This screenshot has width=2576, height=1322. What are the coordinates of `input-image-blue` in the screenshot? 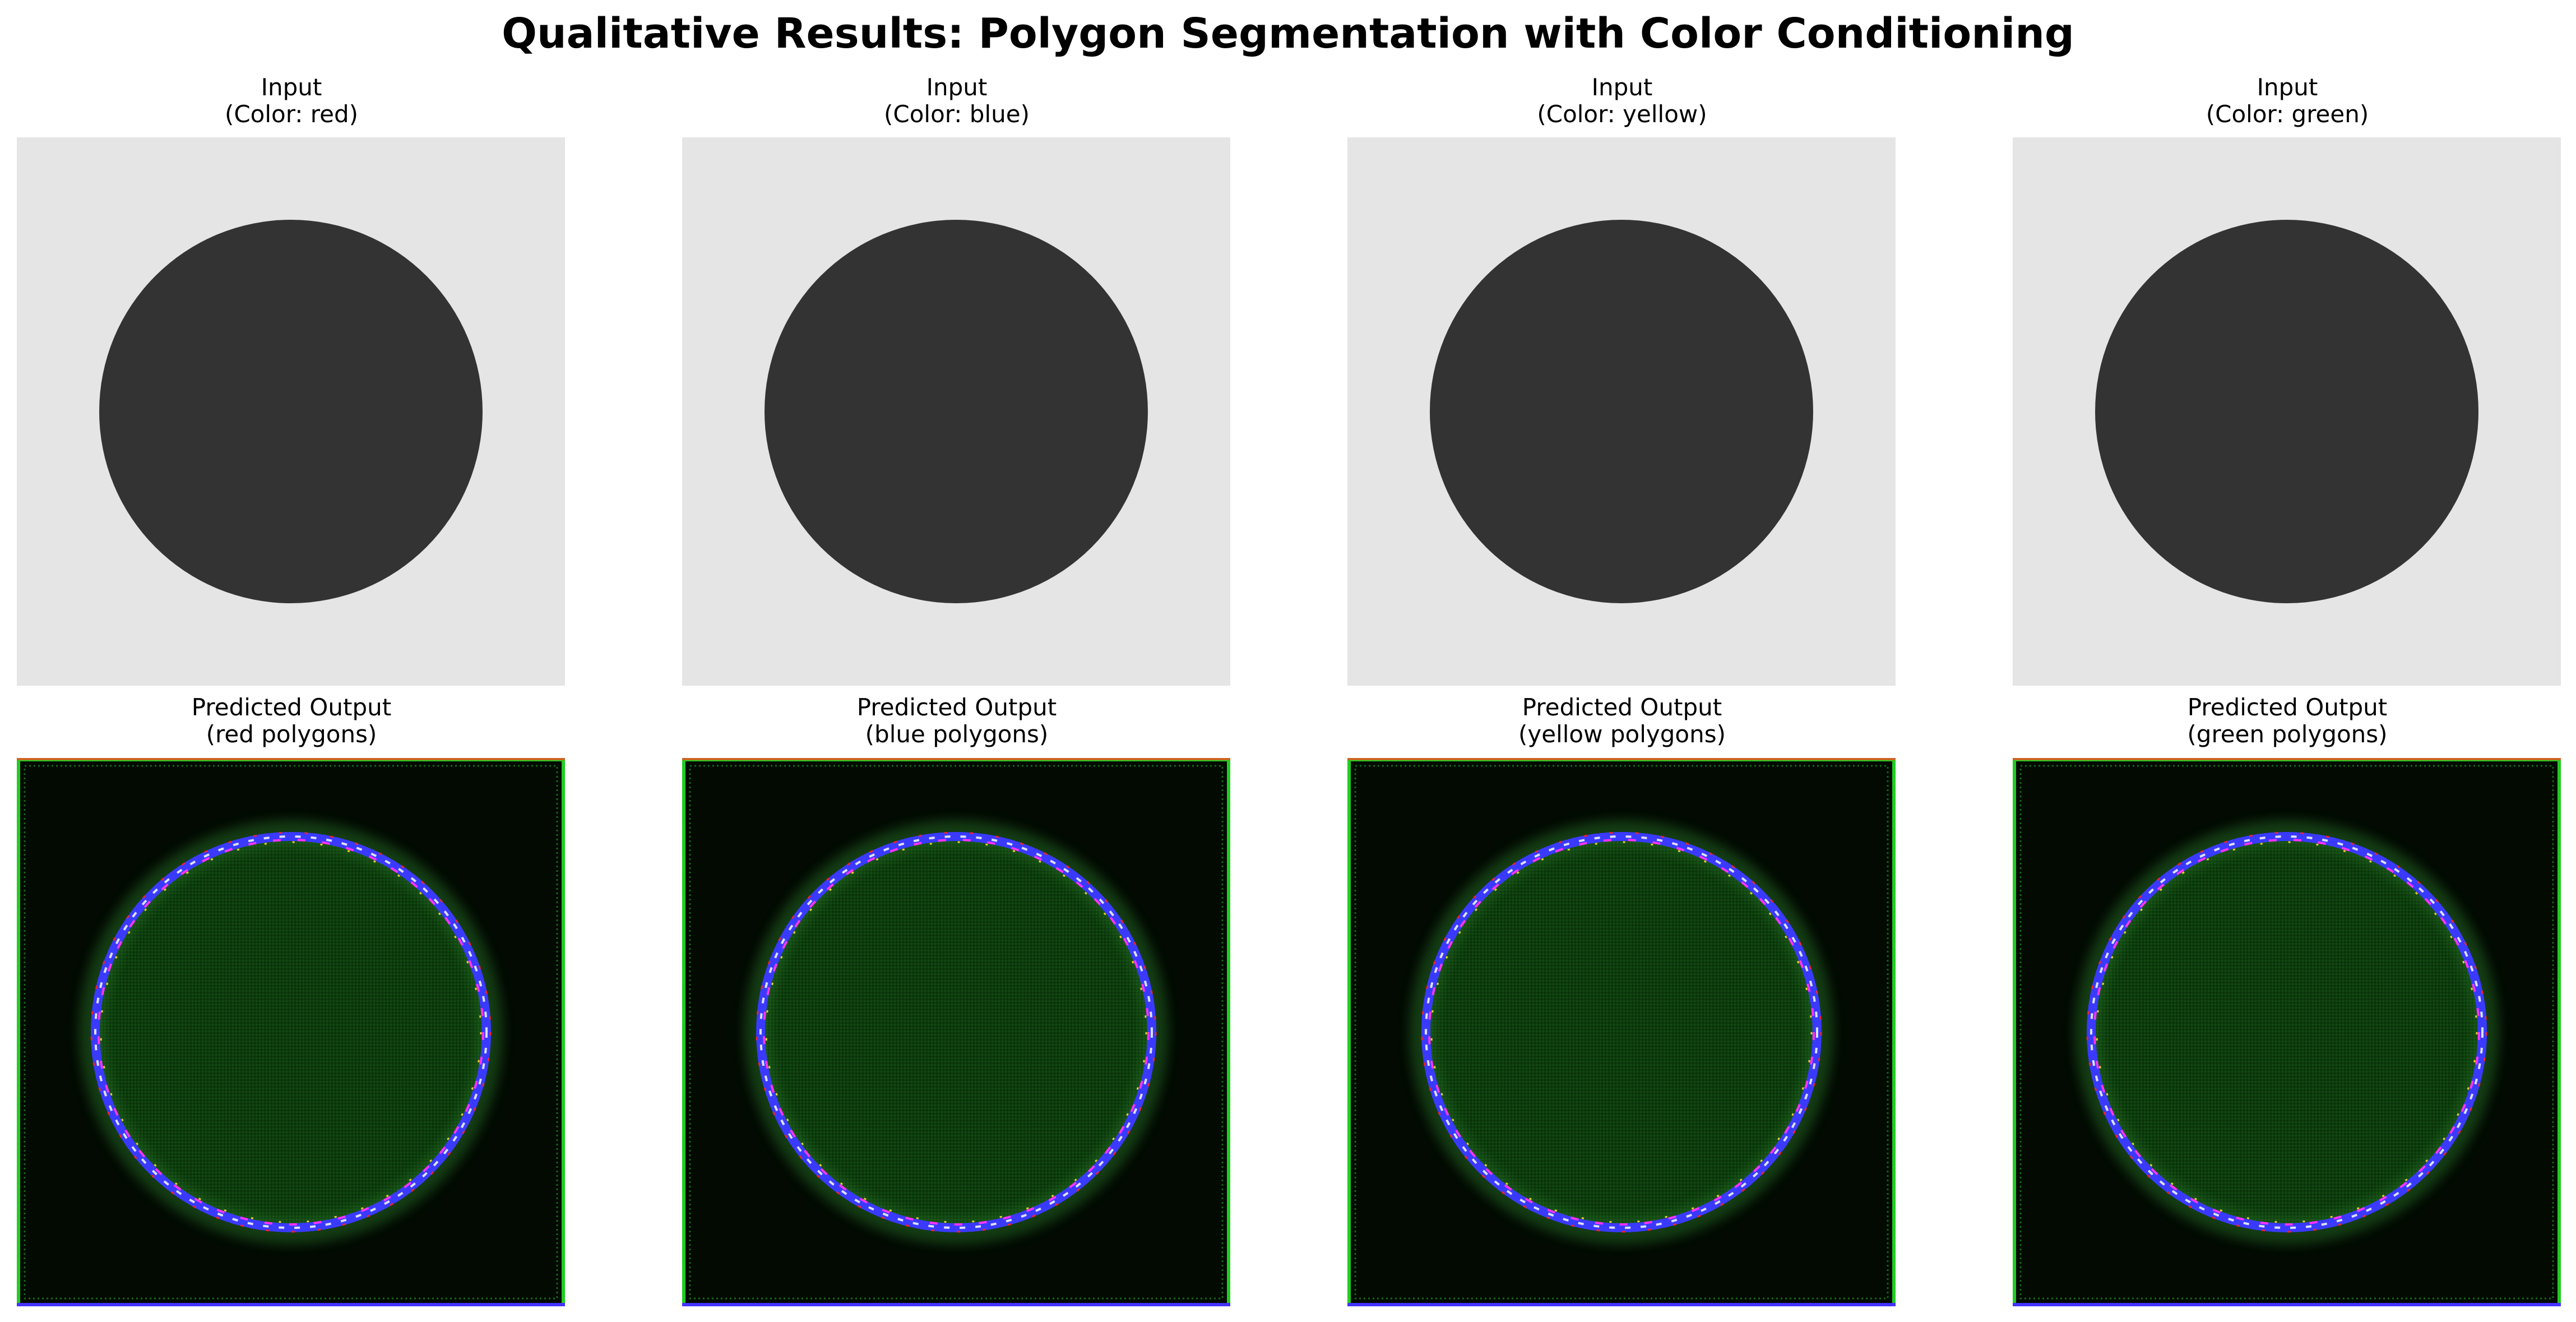 It's located at (956, 411).